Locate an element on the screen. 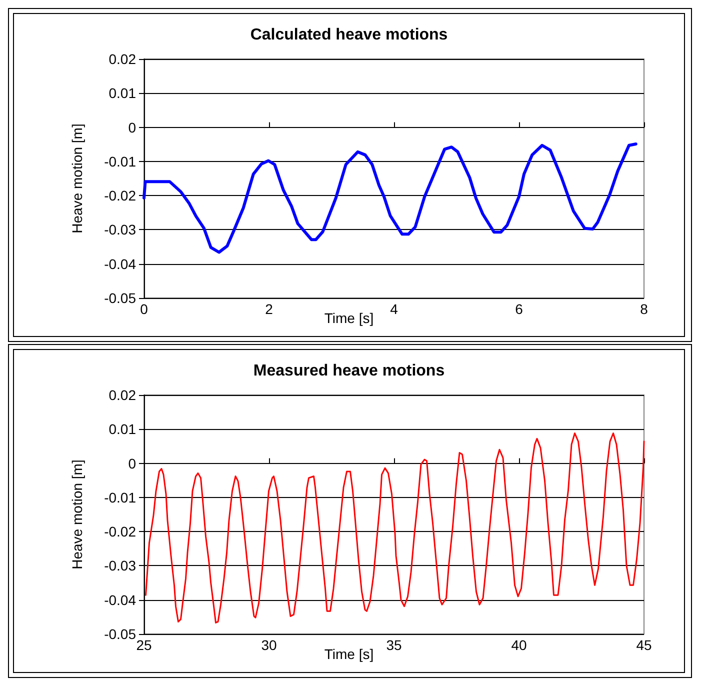 This screenshot has width=708, height=684. x-tick-label: 40 is located at coordinates (519, 645).